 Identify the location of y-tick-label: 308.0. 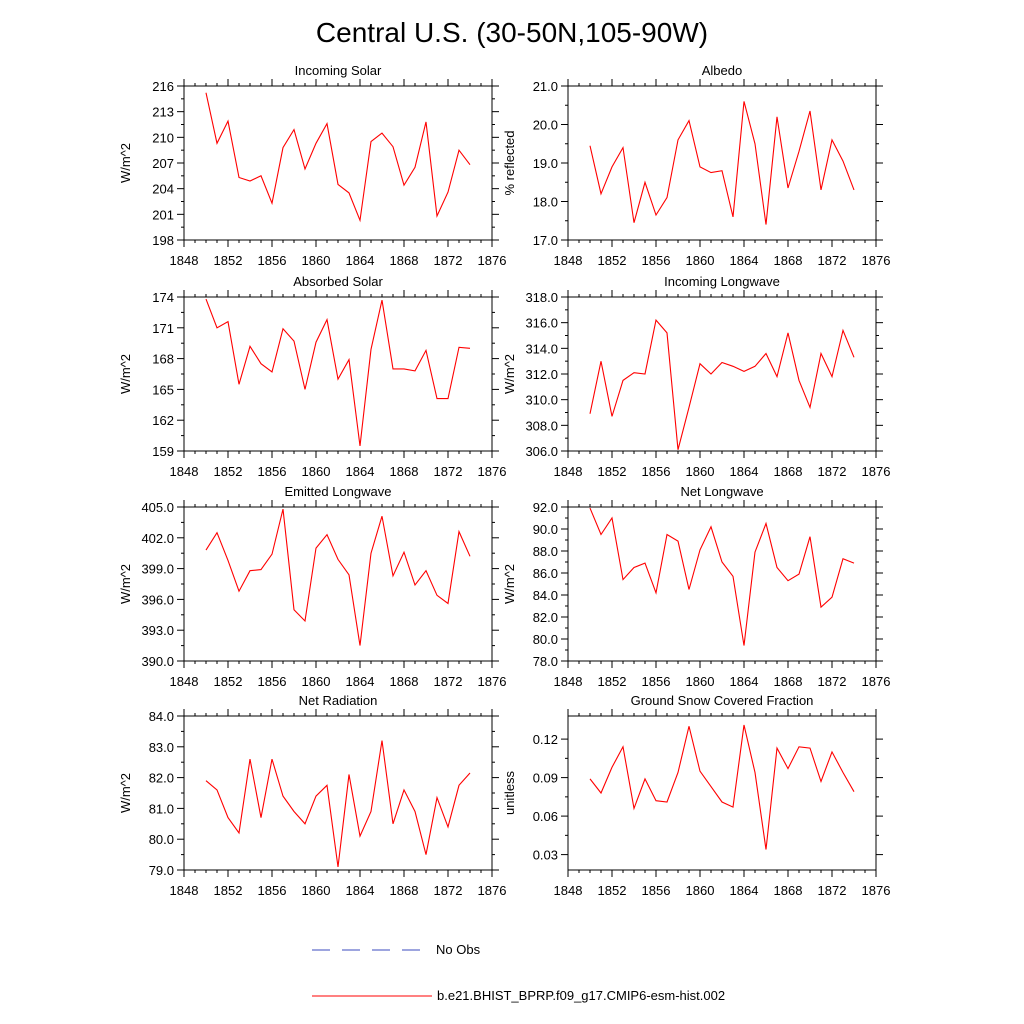
(541, 425).